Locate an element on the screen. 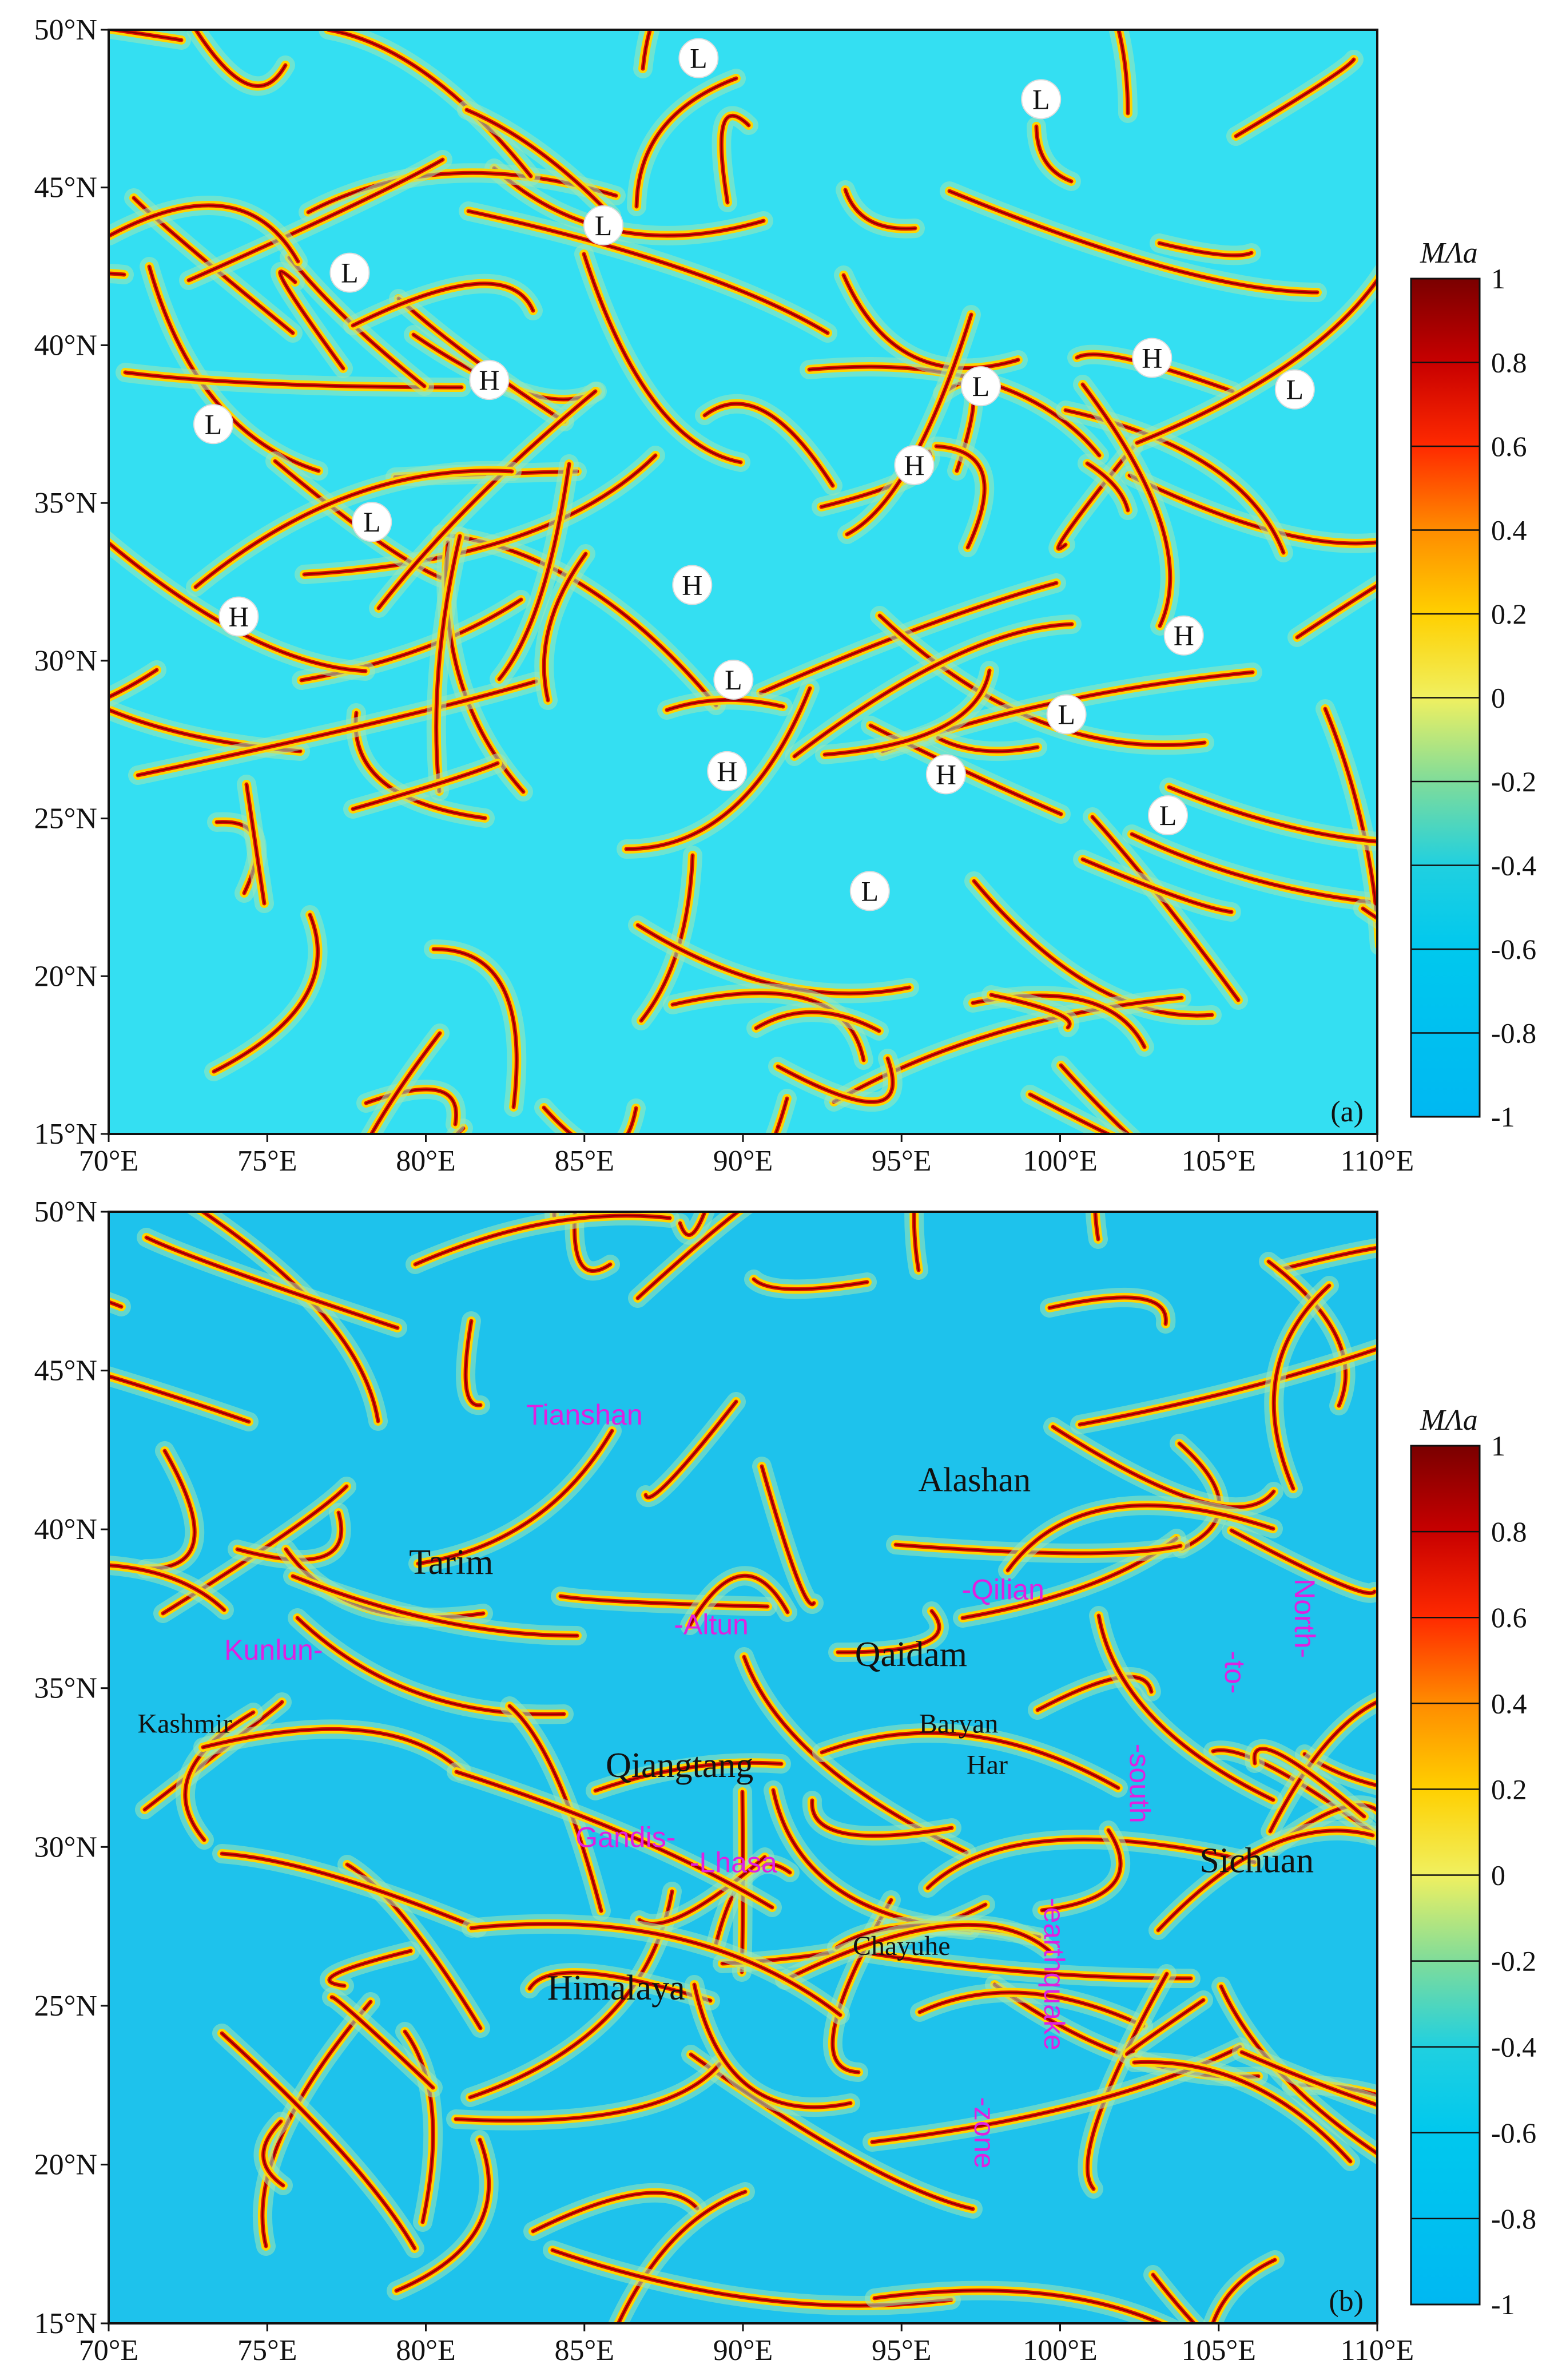 Image resolution: width=1554 pixels, height=2380 pixels. panel-b-colorbar-label: -0.8 is located at coordinates (1513, 2219).